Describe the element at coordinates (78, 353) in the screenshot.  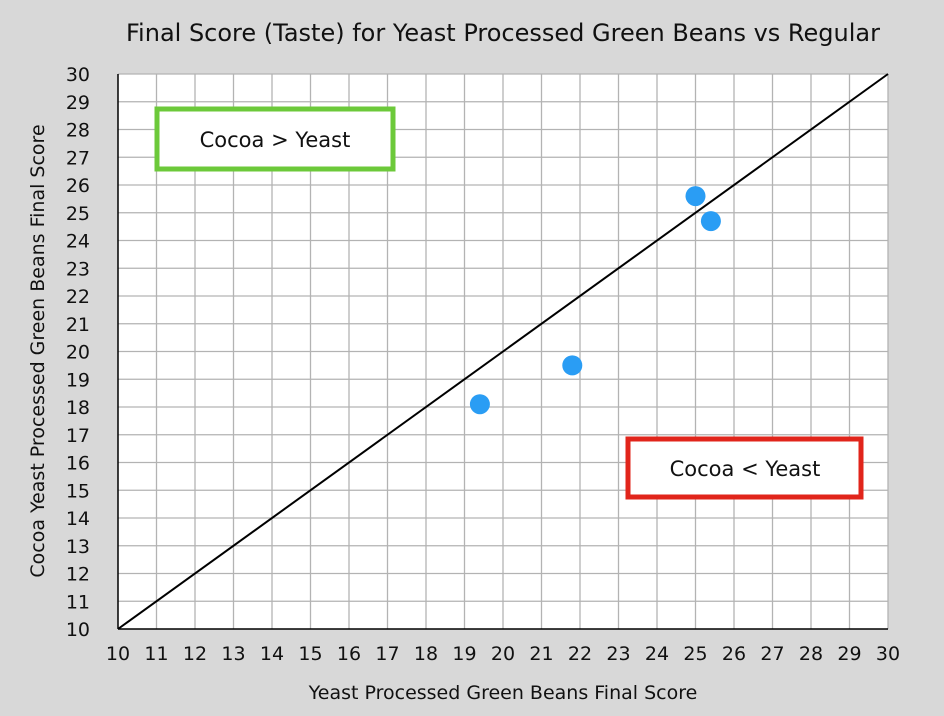
I see `y-tick-label: 20` at that location.